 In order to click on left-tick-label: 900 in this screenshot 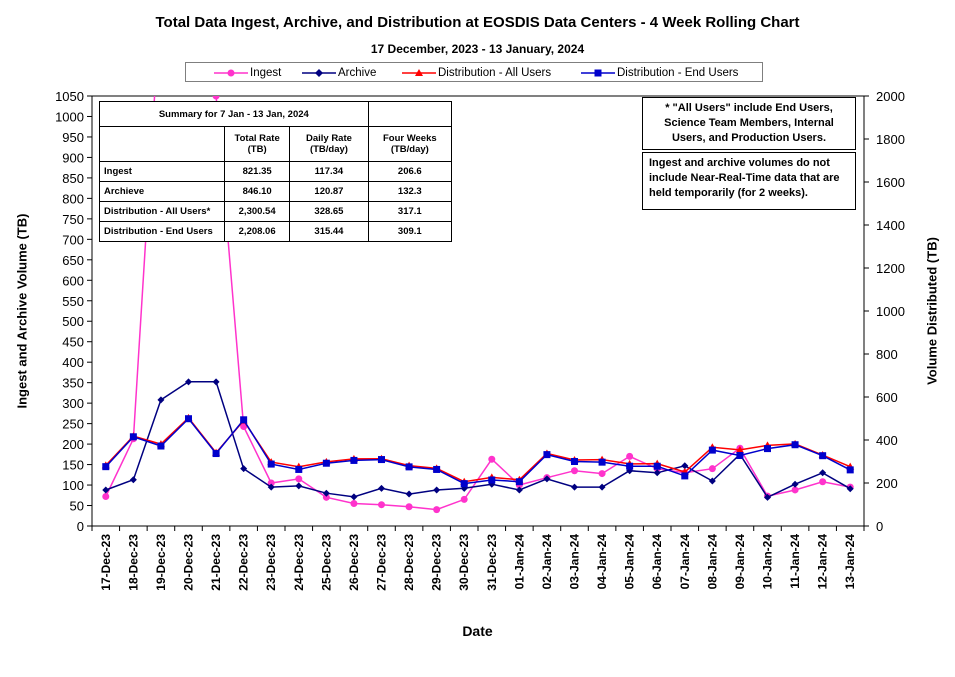, I will do `click(73, 157)`.